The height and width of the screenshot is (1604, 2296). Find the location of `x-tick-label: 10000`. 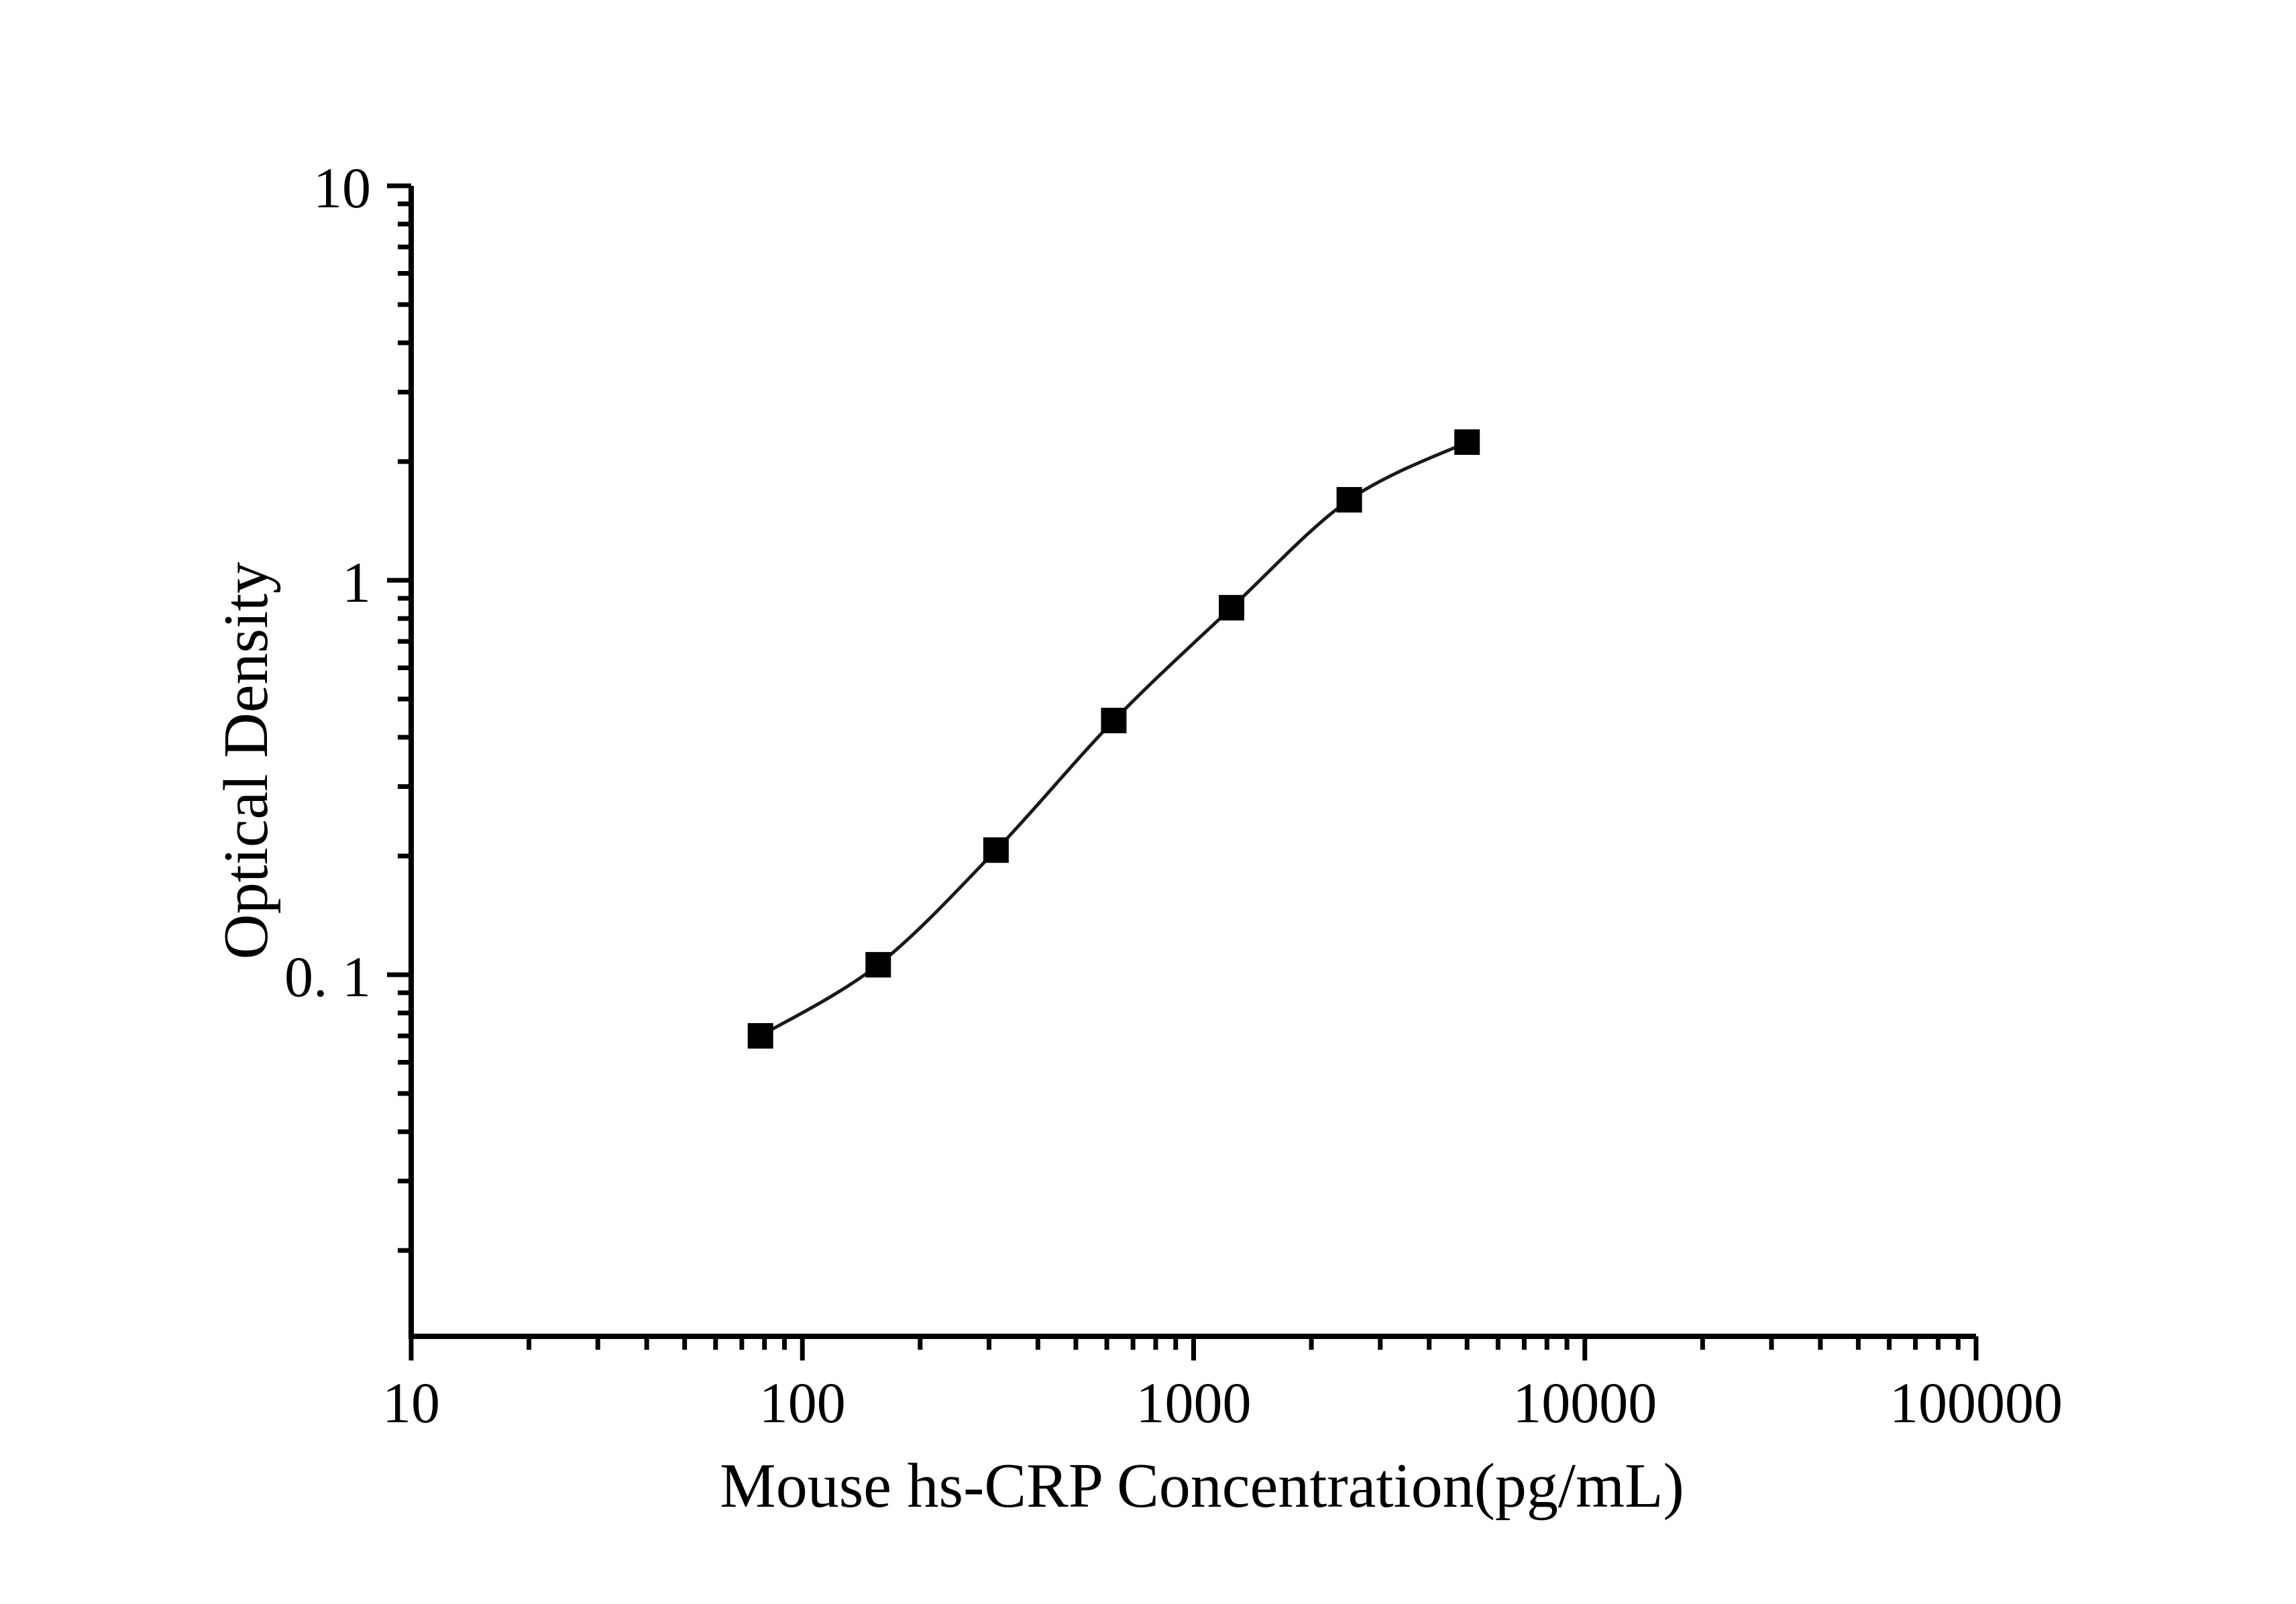

x-tick-label: 10000 is located at coordinates (1585, 1403).